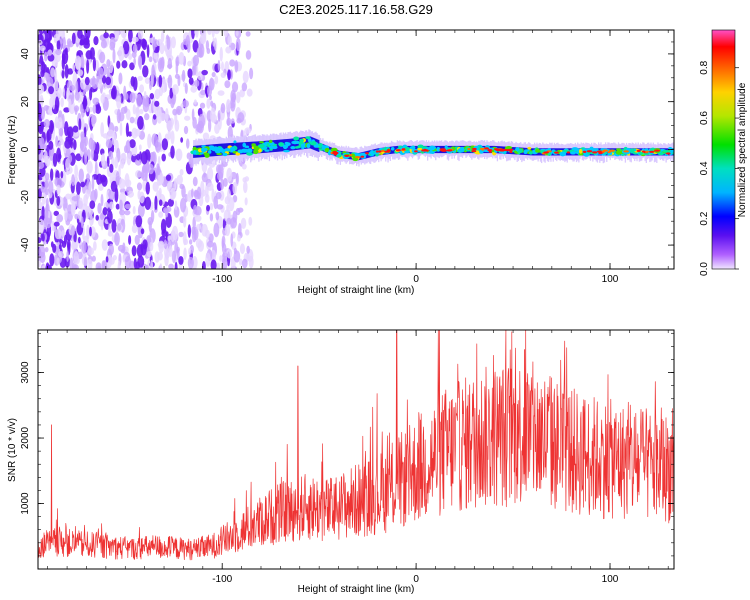 Image resolution: width=750 pixels, height=600 pixels. Describe the element at coordinates (704, 168) in the screenshot. I see `colorbar-tick-label: 0.4` at that location.